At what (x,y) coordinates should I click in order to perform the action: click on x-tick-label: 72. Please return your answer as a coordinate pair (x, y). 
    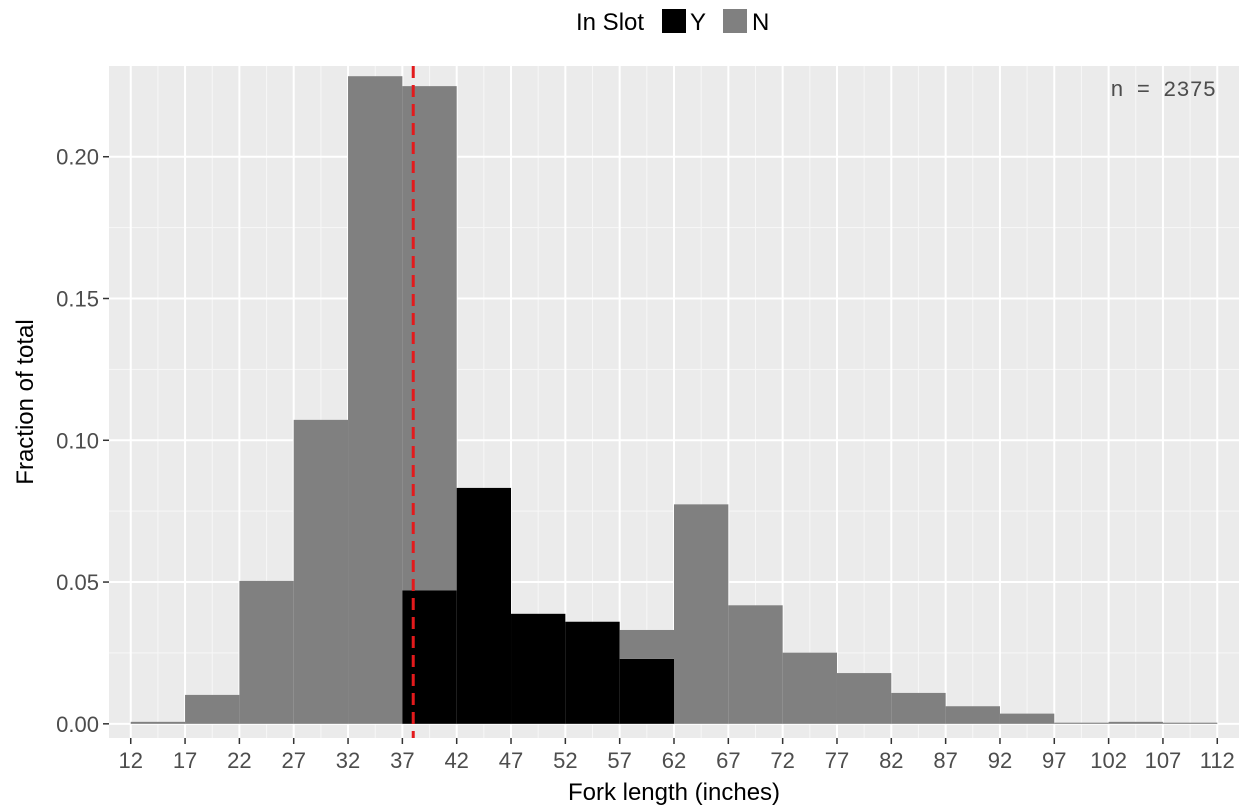
    Looking at the image, I should click on (782, 760).